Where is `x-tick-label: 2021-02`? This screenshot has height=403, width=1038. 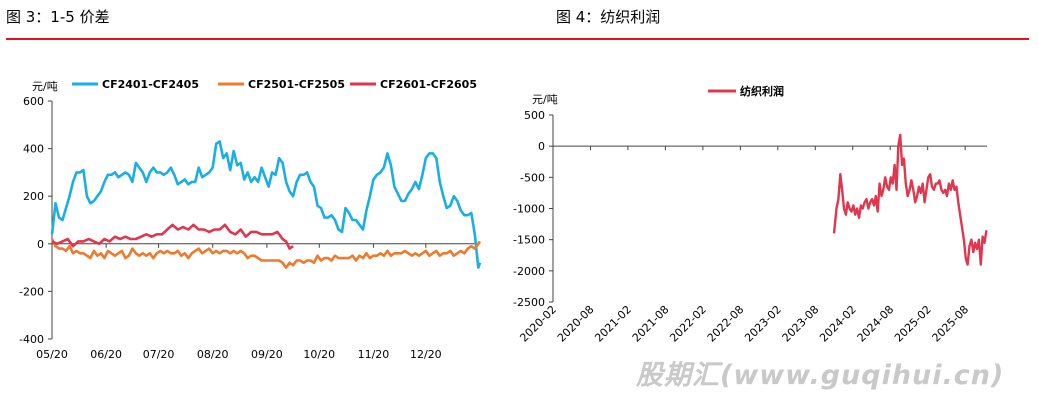 x-tick-label: 2021-02 is located at coordinates (613, 324).